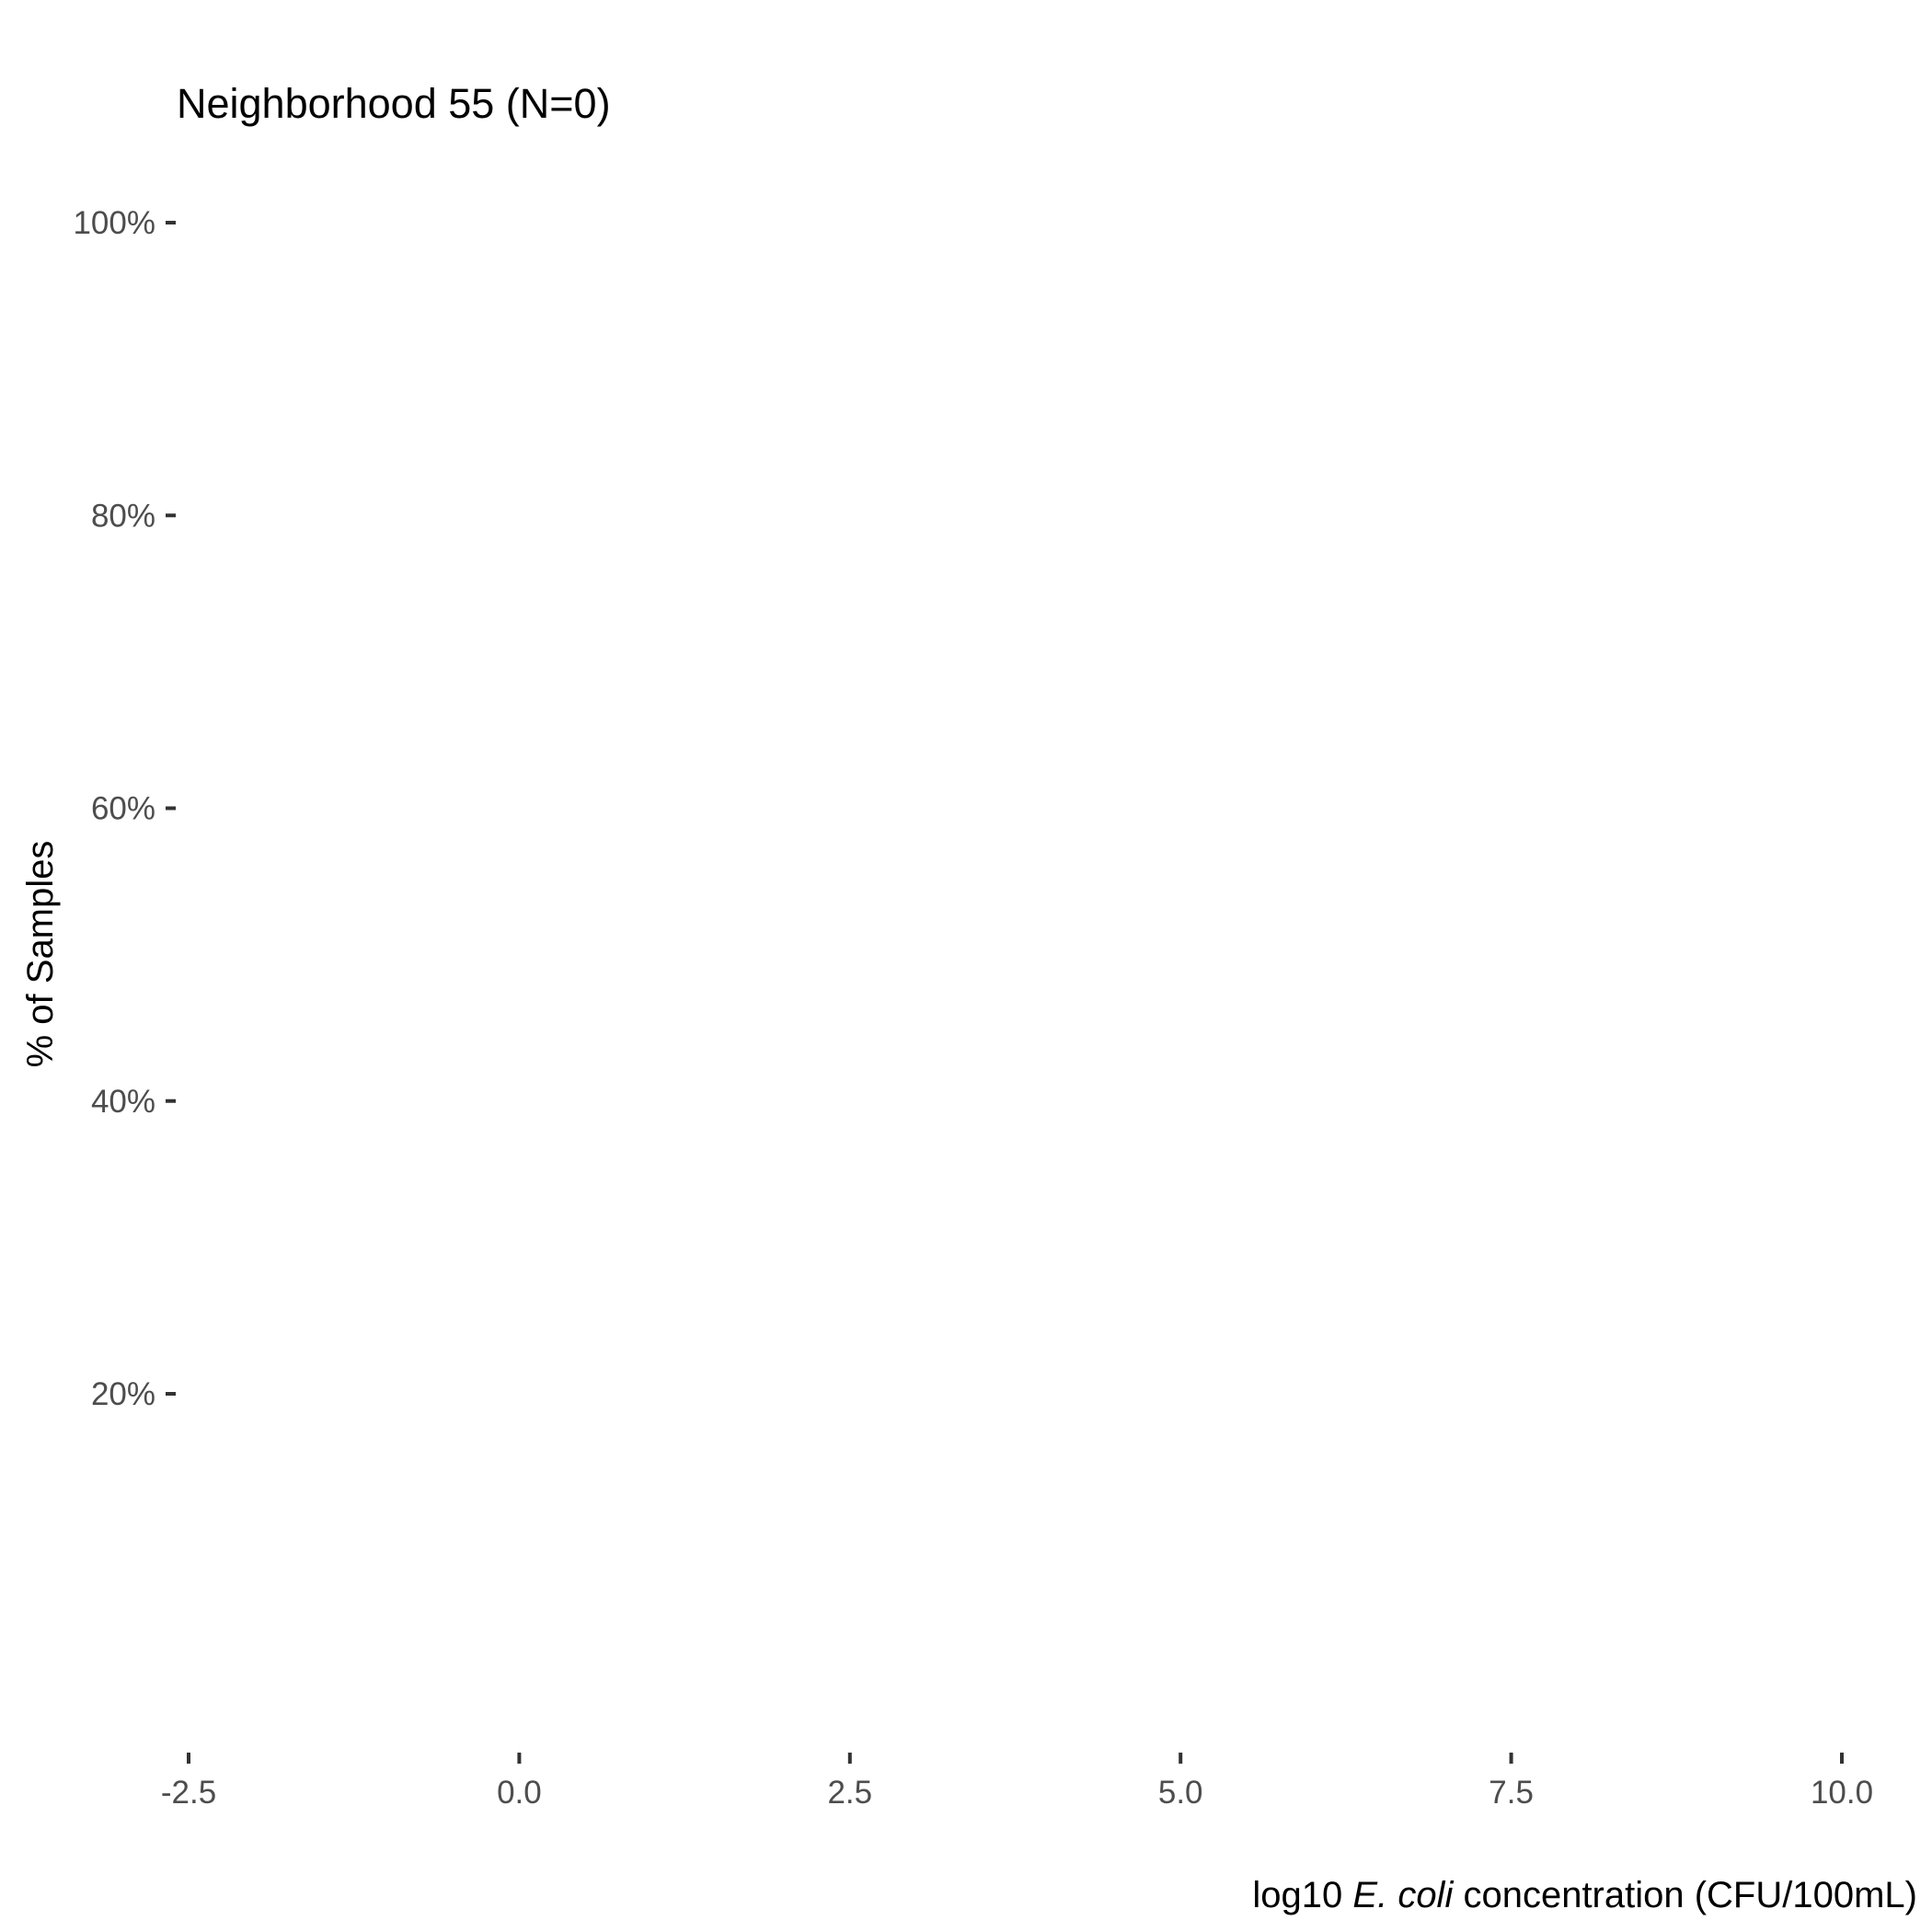  Describe the element at coordinates (1017, 1782) in the screenshot. I see `x-axis: -2.5 0.0 2.5 5.0 7.5 10.0` at that location.